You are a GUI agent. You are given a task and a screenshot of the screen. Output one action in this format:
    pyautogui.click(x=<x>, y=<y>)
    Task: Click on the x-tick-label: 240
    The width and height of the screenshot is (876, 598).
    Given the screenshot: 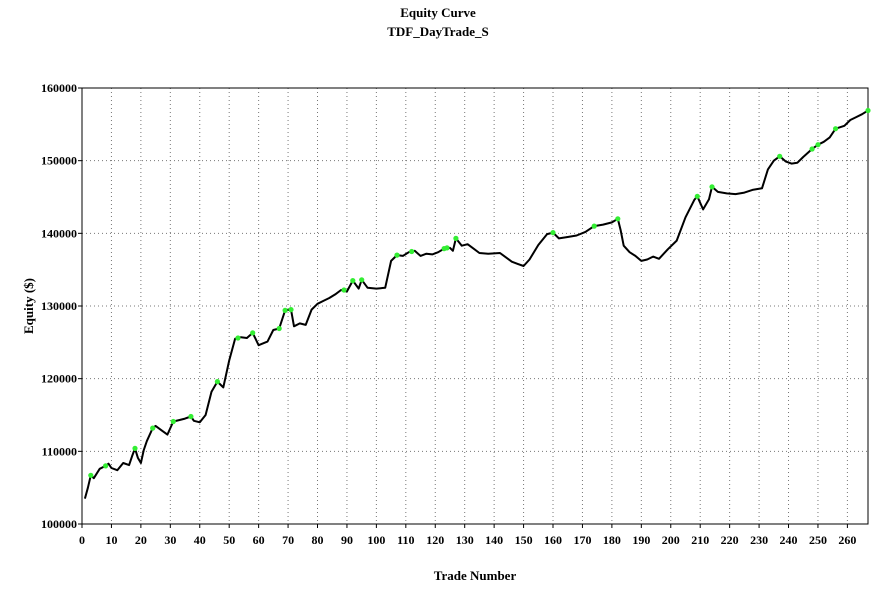 What is the action you would take?
    pyautogui.click(x=789, y=540)
    